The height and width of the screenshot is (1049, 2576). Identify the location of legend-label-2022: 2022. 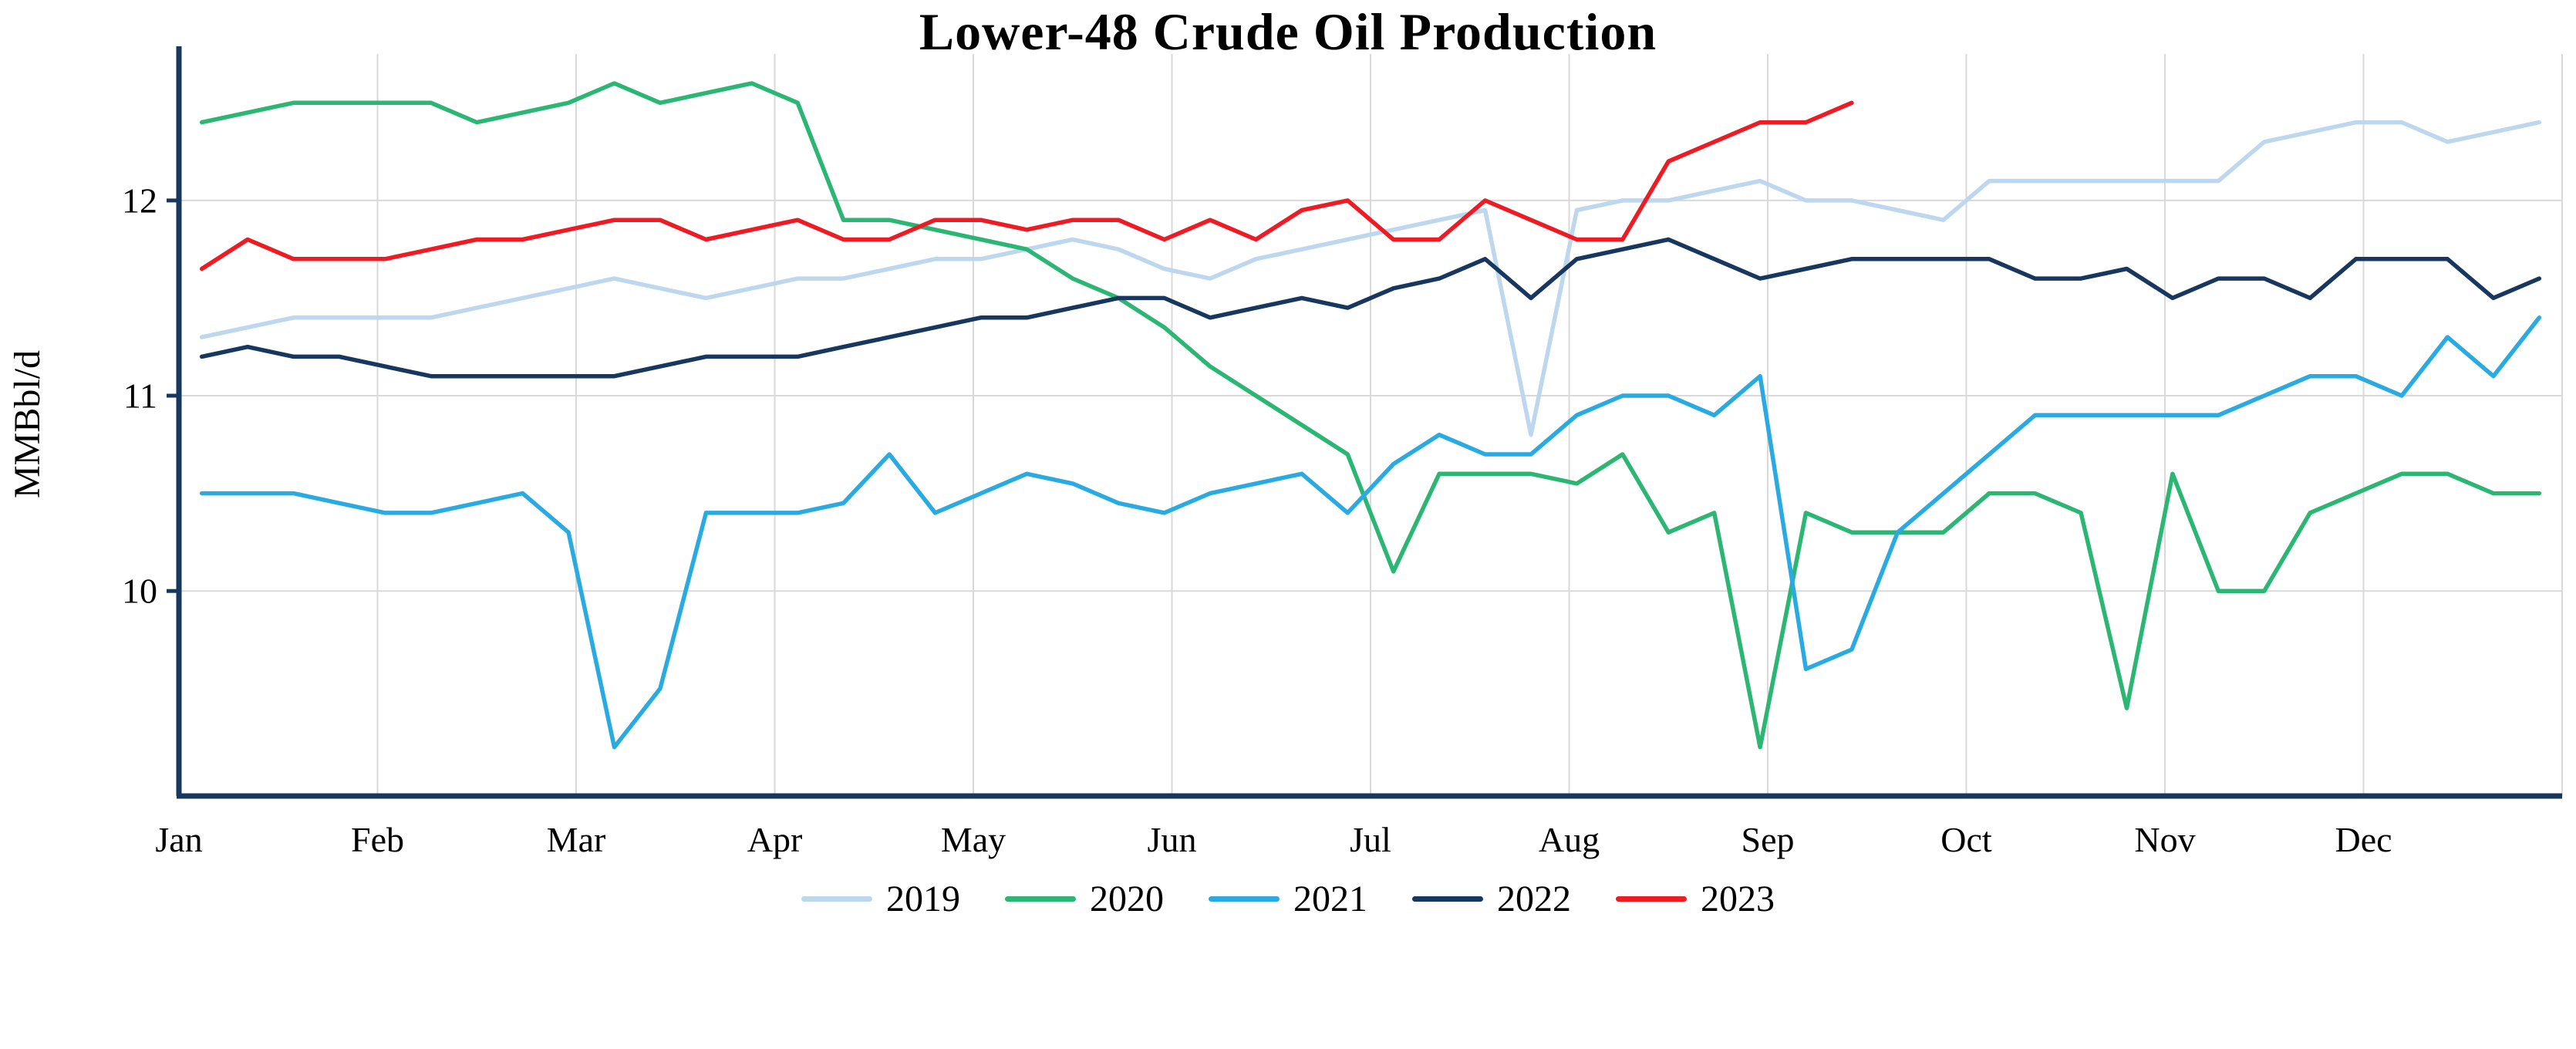
(1534, 899).